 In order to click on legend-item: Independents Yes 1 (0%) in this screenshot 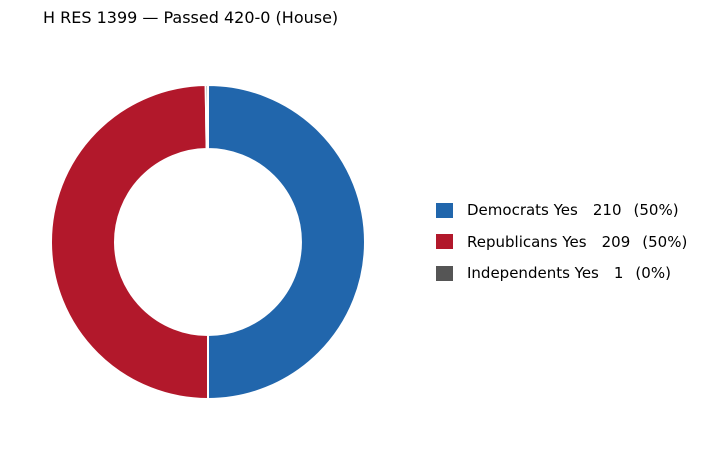, I will do `click(561, 273)`.